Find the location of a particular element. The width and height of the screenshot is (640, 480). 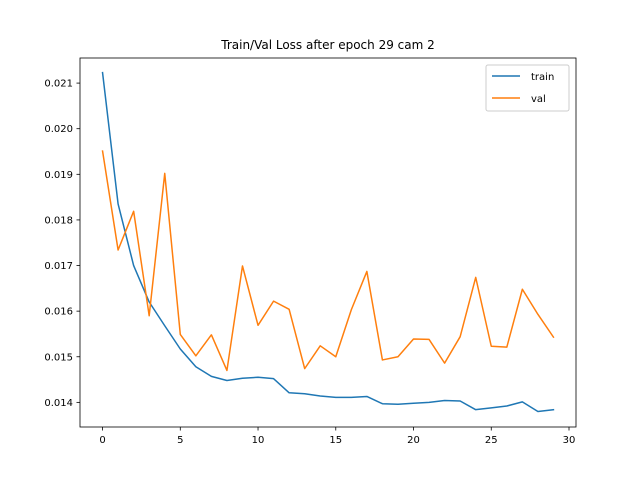

x-tick-label: 0 is located at coordinates (102, 440).